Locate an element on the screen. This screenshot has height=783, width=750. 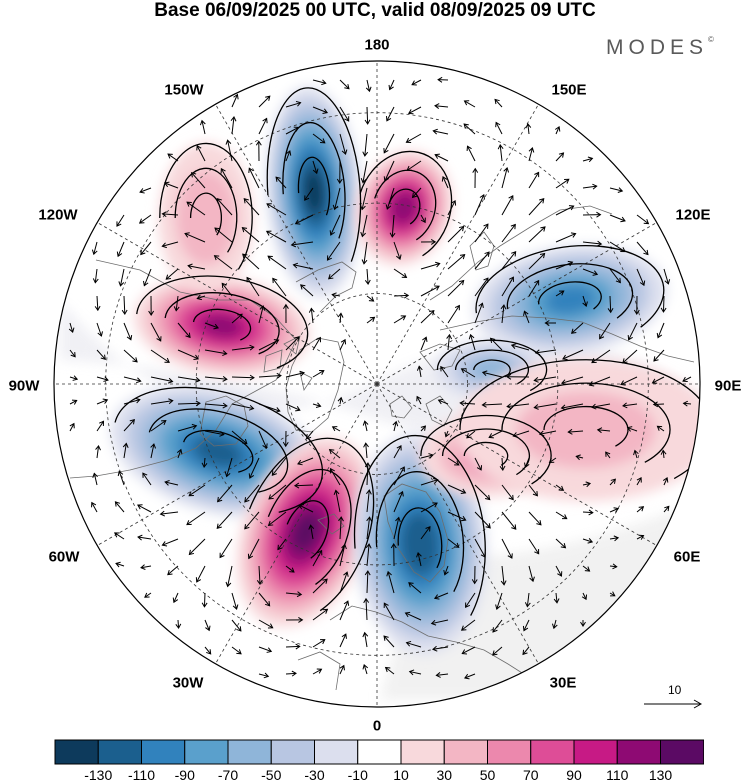
vector-scale-arrow is located at coordinates (673, 704).